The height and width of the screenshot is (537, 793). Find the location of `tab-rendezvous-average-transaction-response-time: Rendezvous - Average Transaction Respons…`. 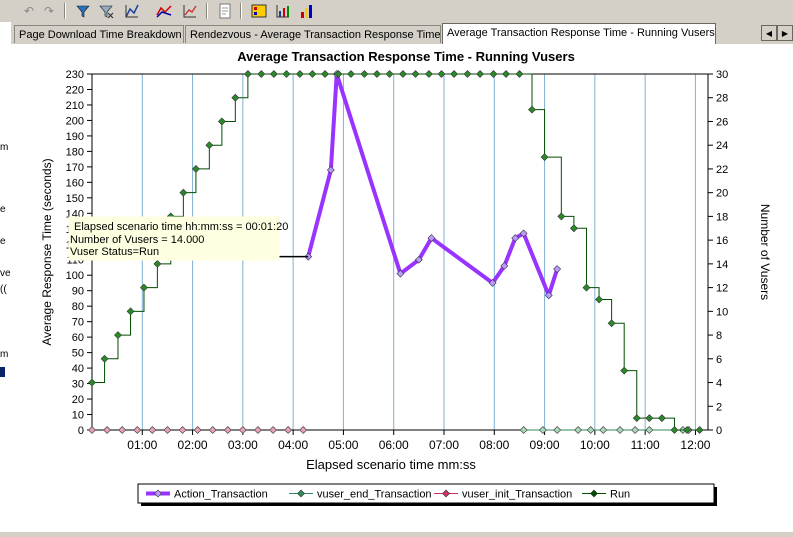

tab-rendezvous-average-transaction-response-time: Rendezvous - Average Transaction Respons… is located at coordinates (313, 34).